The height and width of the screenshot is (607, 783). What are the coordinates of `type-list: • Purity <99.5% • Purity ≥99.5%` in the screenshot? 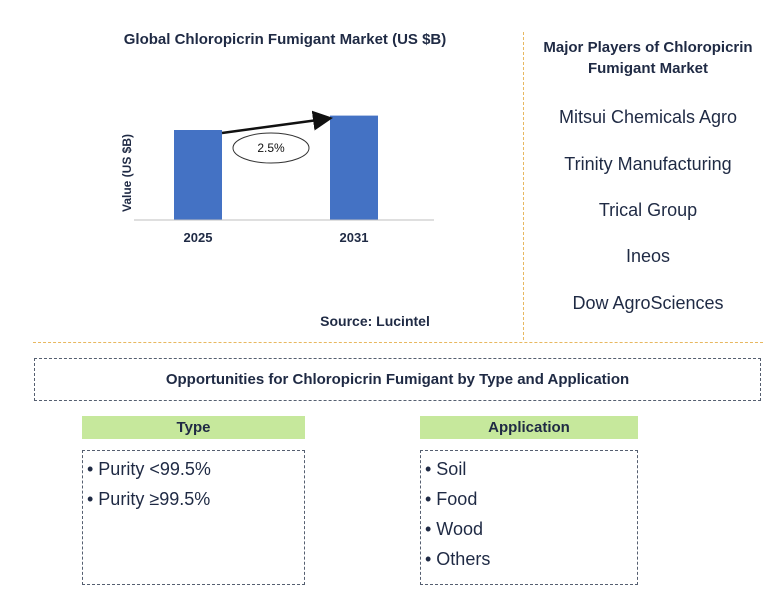 It's located at (193, 517).